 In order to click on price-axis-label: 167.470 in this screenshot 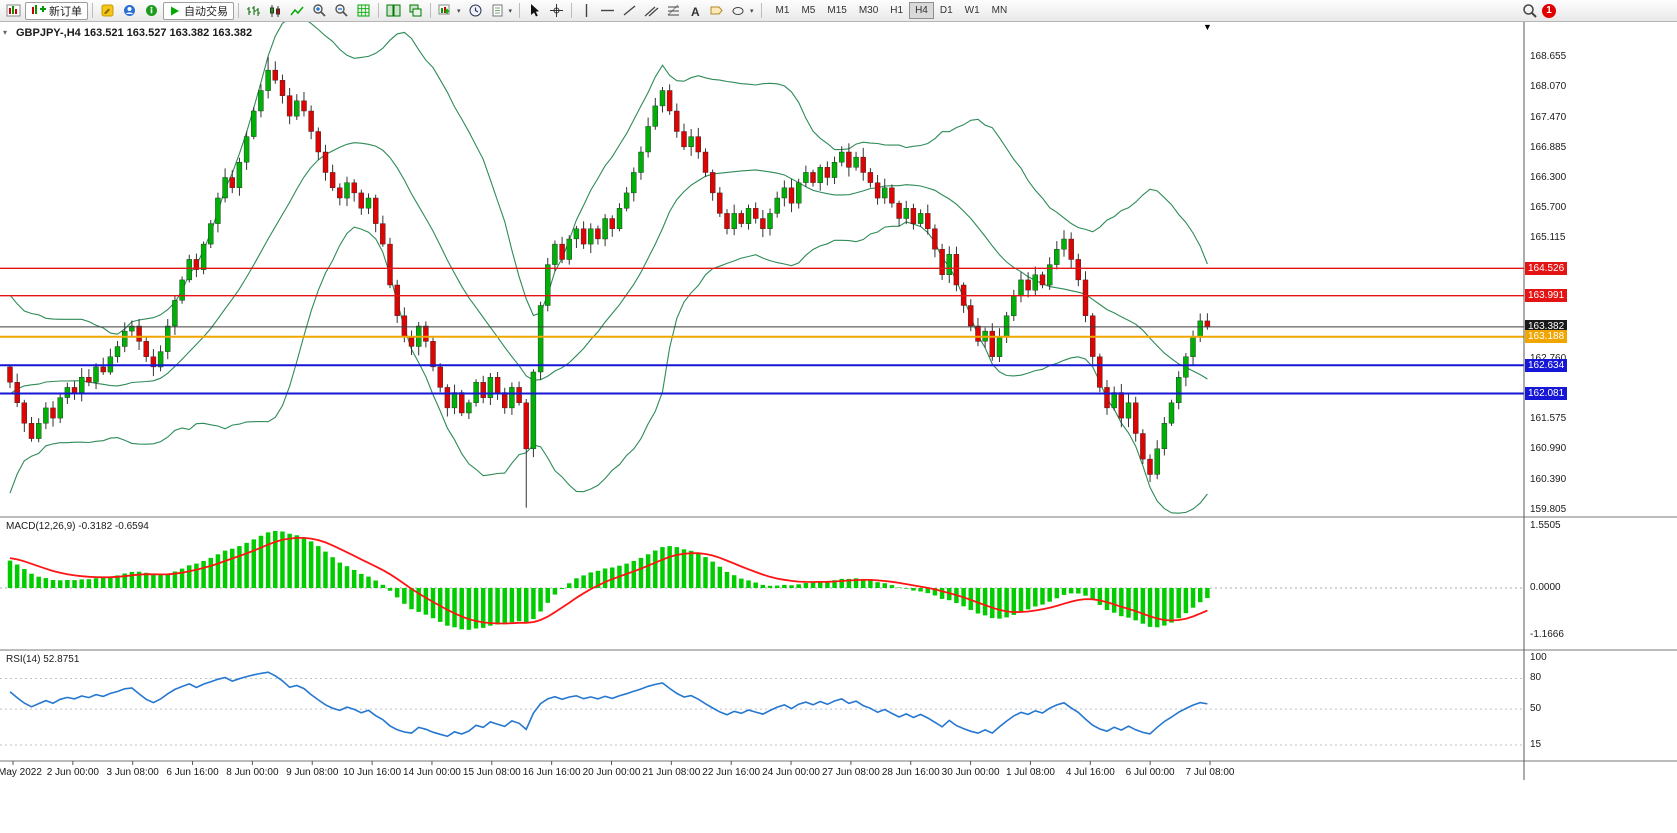, I will do `click(1548, 117)`.